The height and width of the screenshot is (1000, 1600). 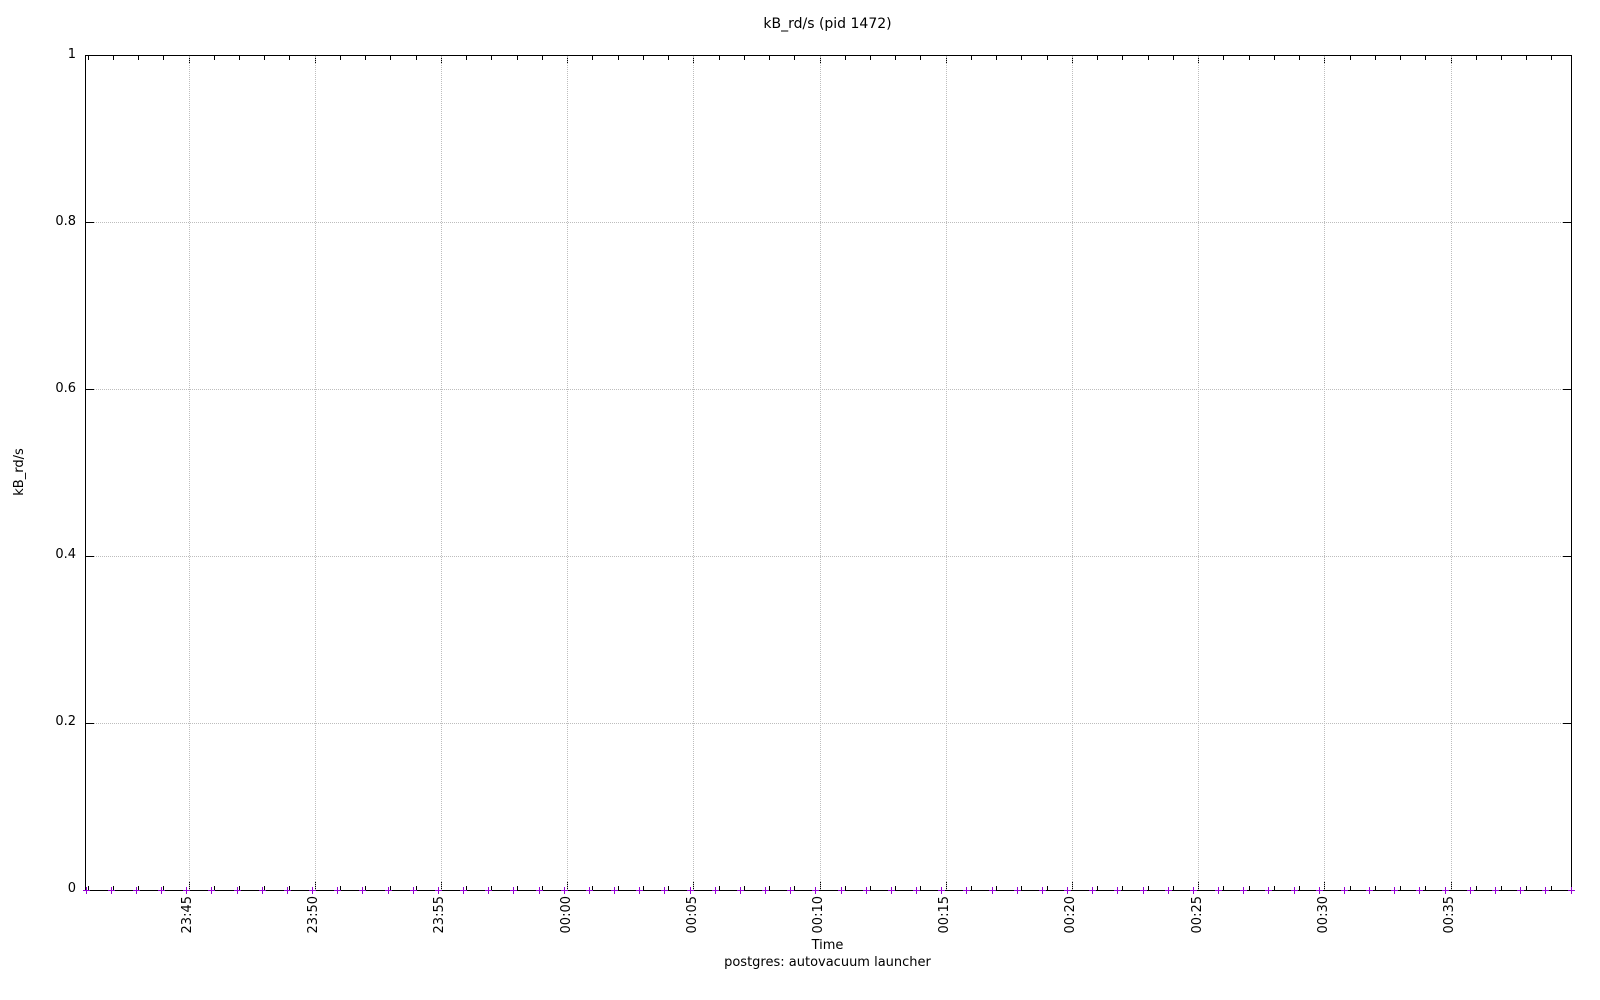 I want to click on x-tick-label: 00:15, so click(x=945, y=915).